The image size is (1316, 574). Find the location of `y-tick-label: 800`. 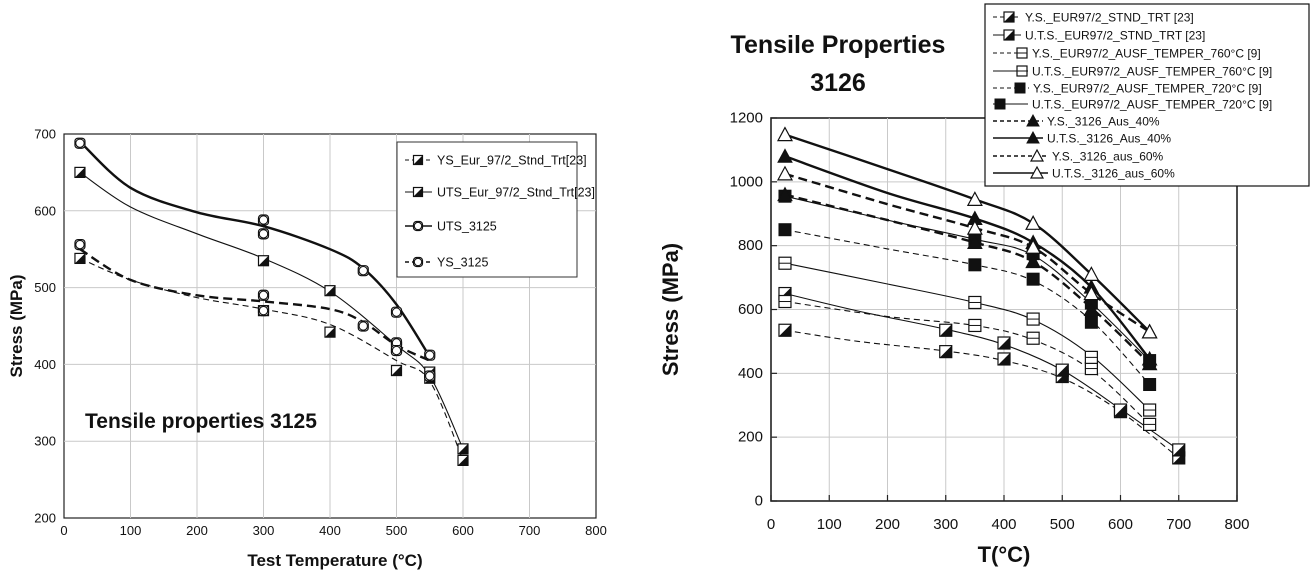

y-tick-label: 800 is located at coordinates (750, 245).